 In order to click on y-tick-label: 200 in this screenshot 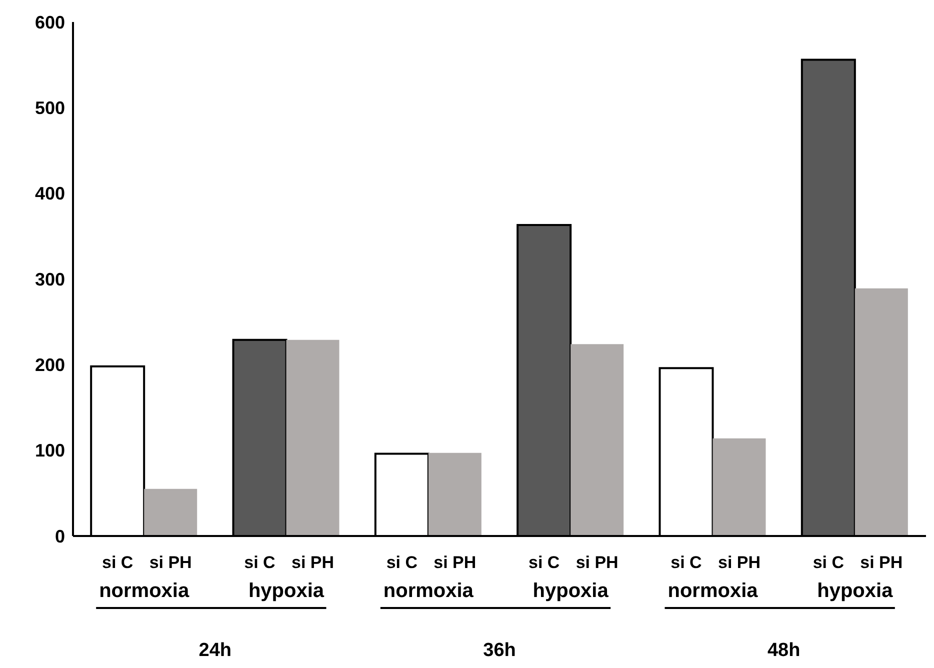, I will do `click(49, 365)`.